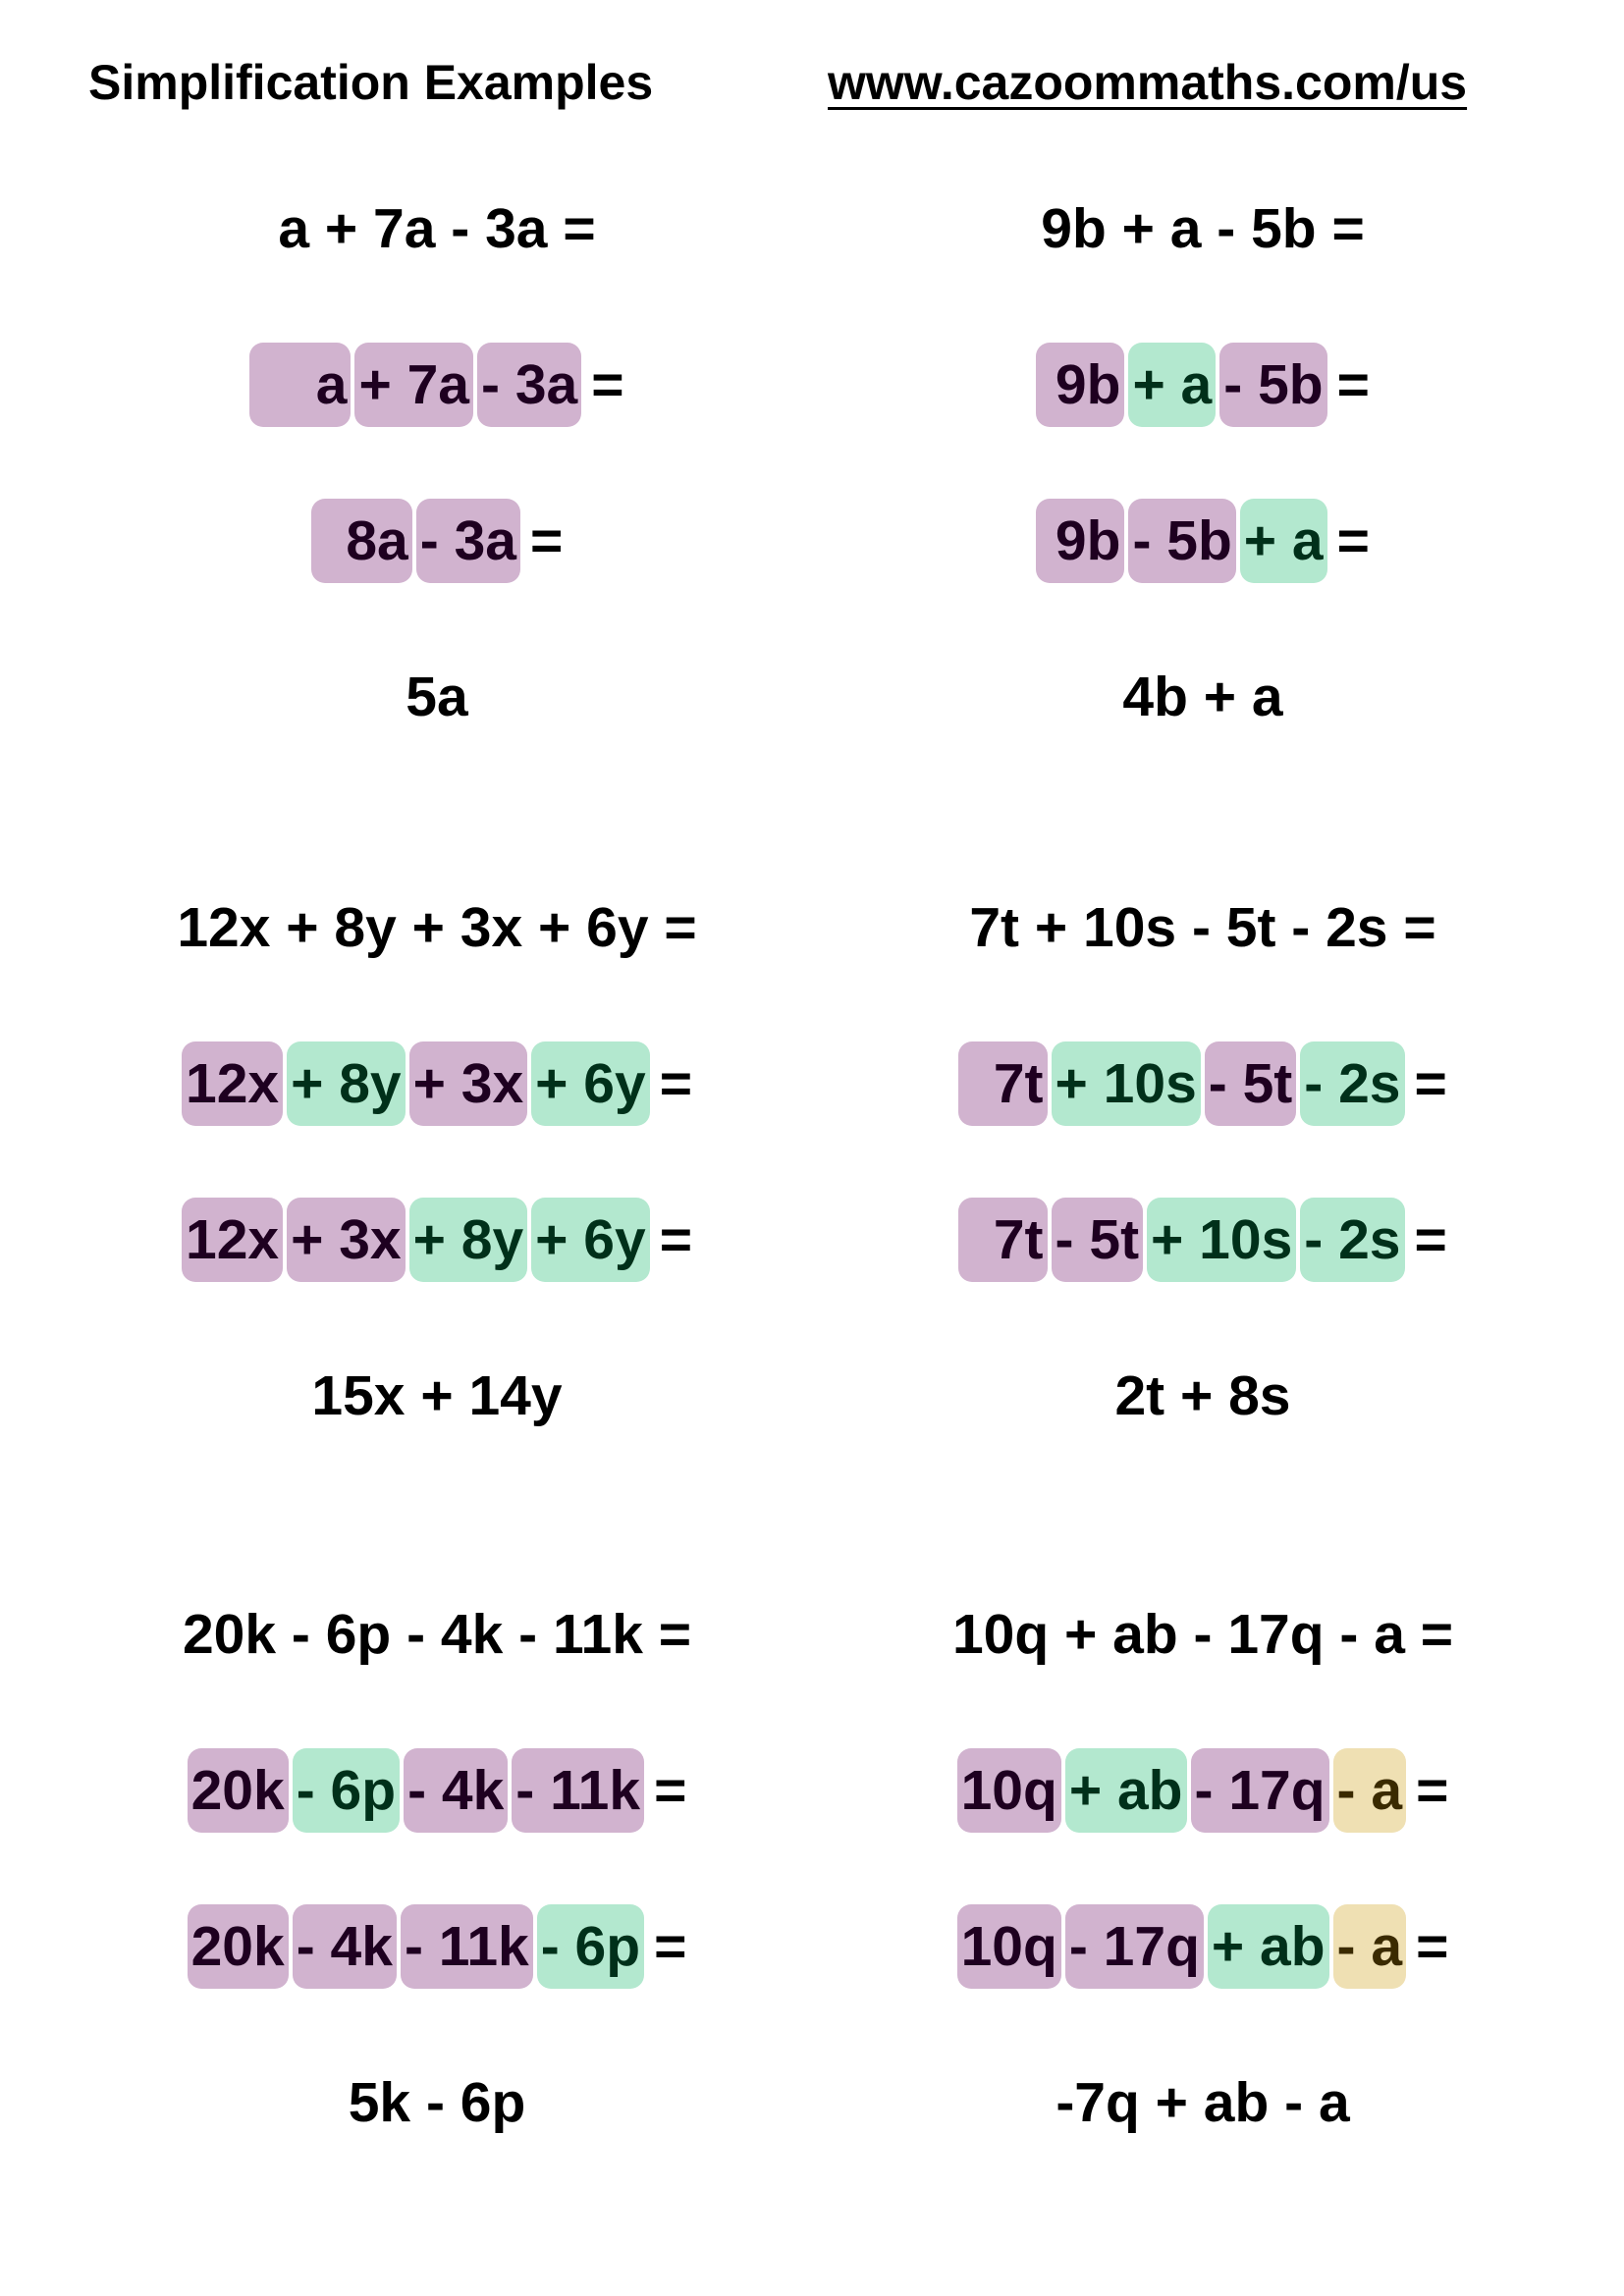  I want to click on example-step: 12x + 3x + 8y + 6y =, so click(437, 1240).